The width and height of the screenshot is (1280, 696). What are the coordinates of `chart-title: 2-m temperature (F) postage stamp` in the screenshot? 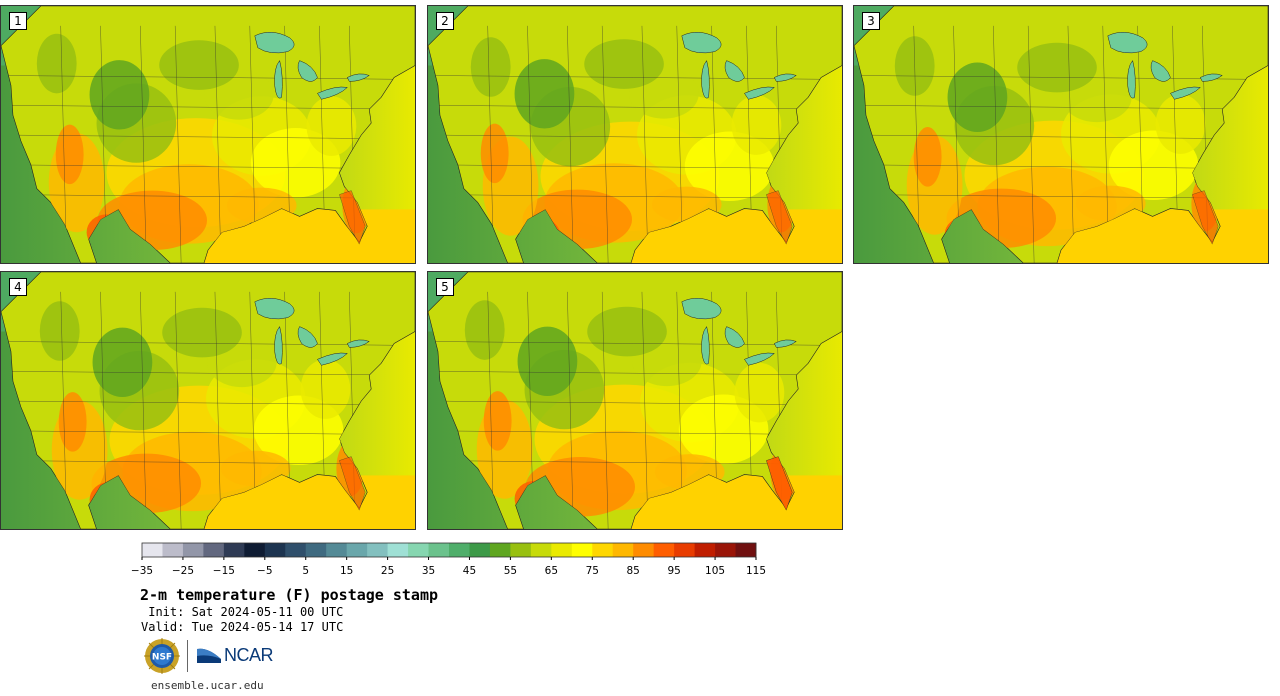 It's located at (289, 595).